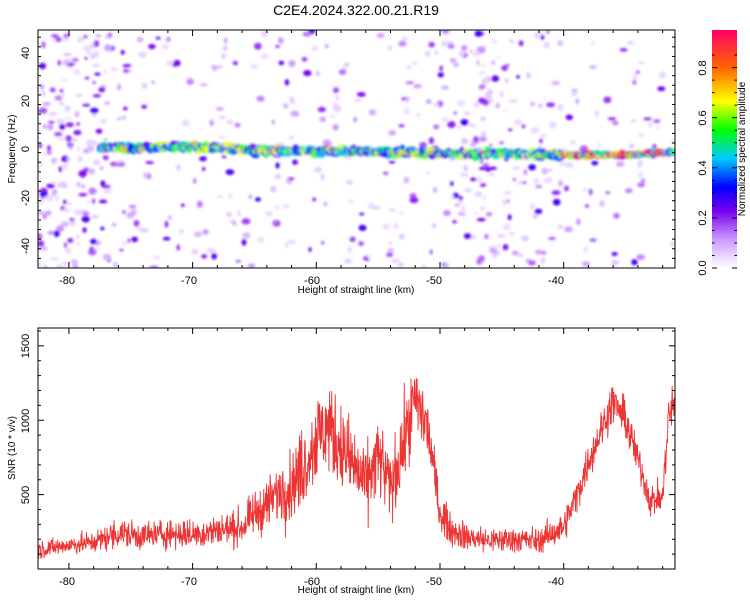 This screenshot has height=600, width=750. Describe the element at coordinates (724, 149) in the screenshot. I see `colorbar-gradient` at that location.